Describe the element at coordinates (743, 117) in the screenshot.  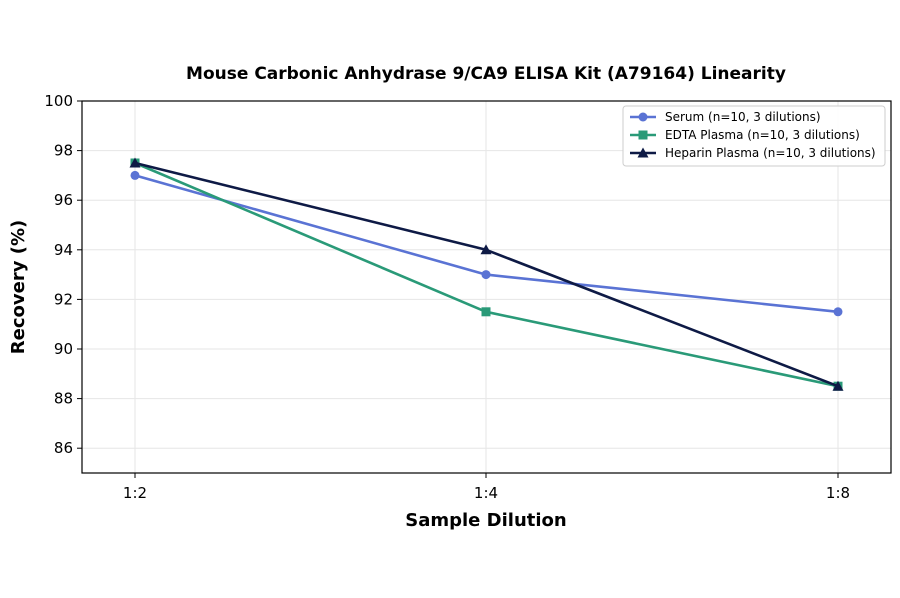
I see `legend-label: Serum (n=10, 3 dilutions)` at that location.